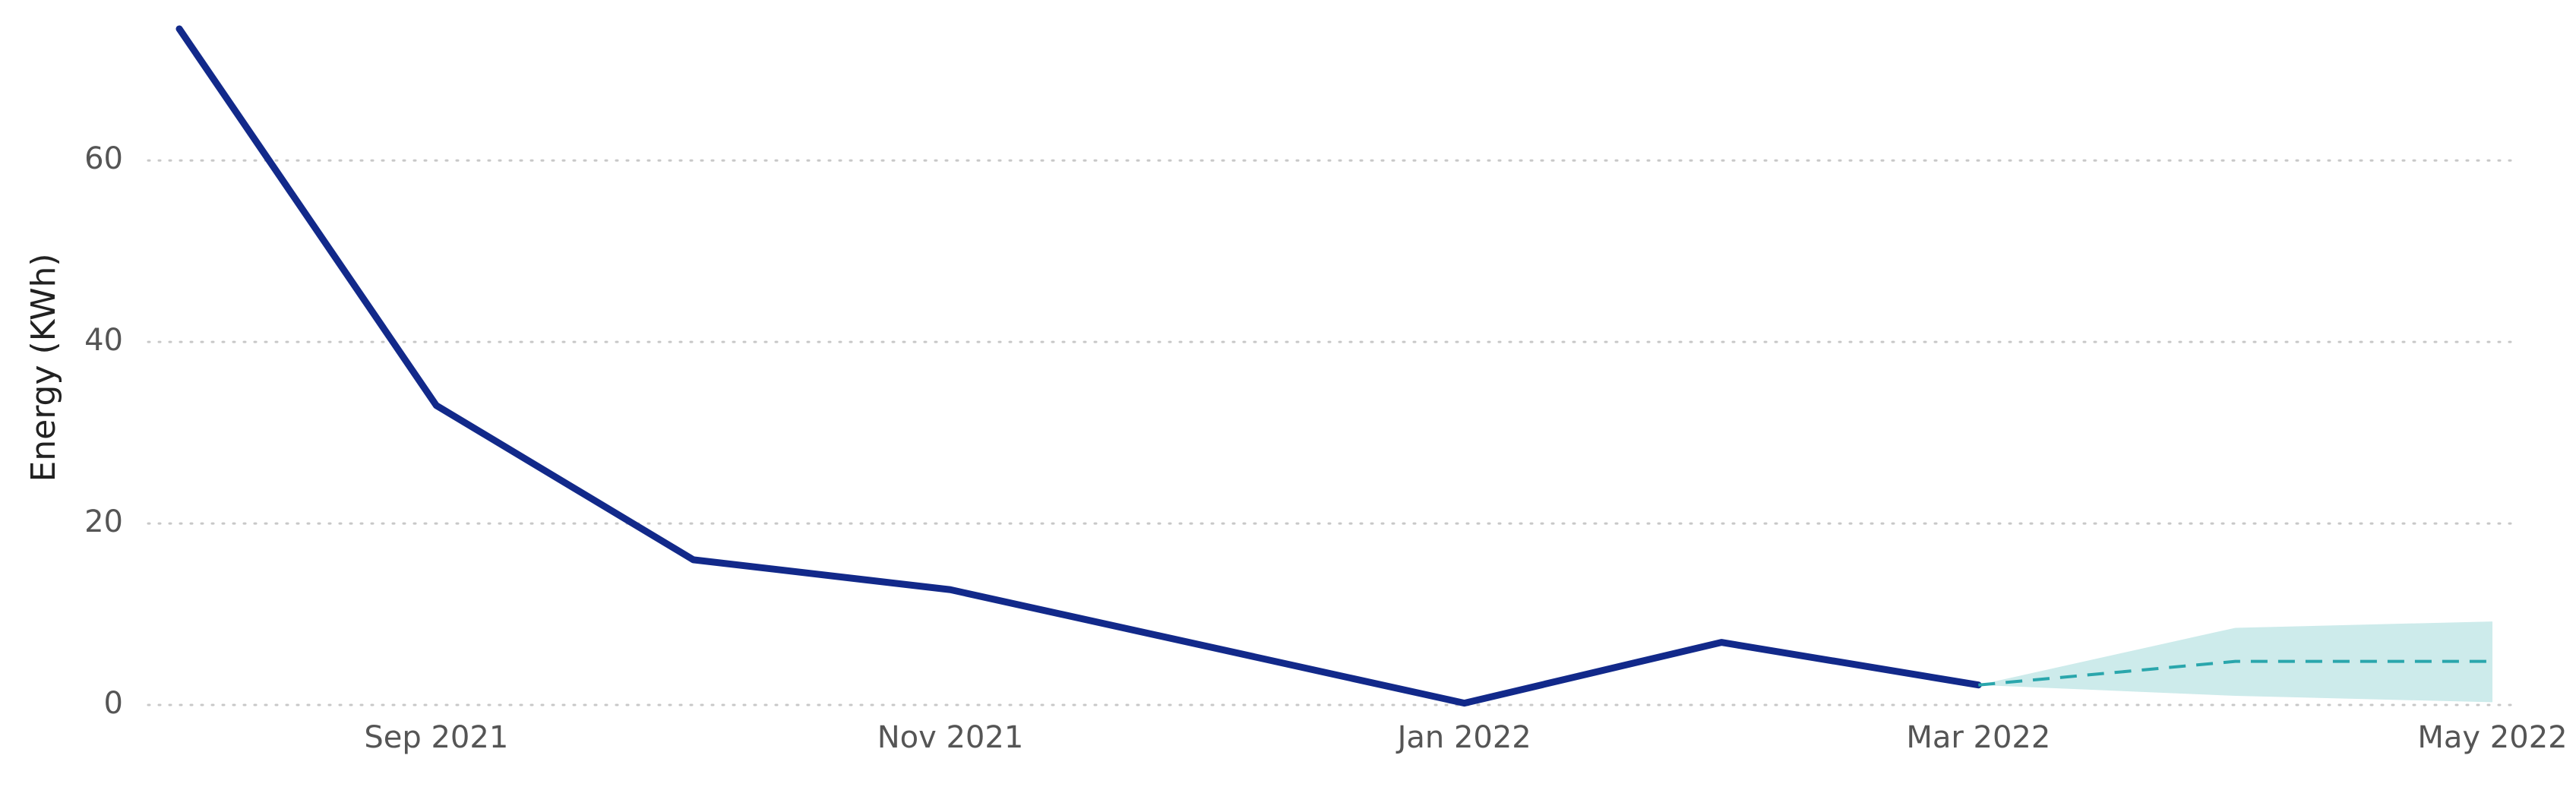 The image size is (2576, 787). What do you see at coordinates (103, 340) in the screenshot?
I see `y-tick-label: 40` at bounding box center [103, 340].